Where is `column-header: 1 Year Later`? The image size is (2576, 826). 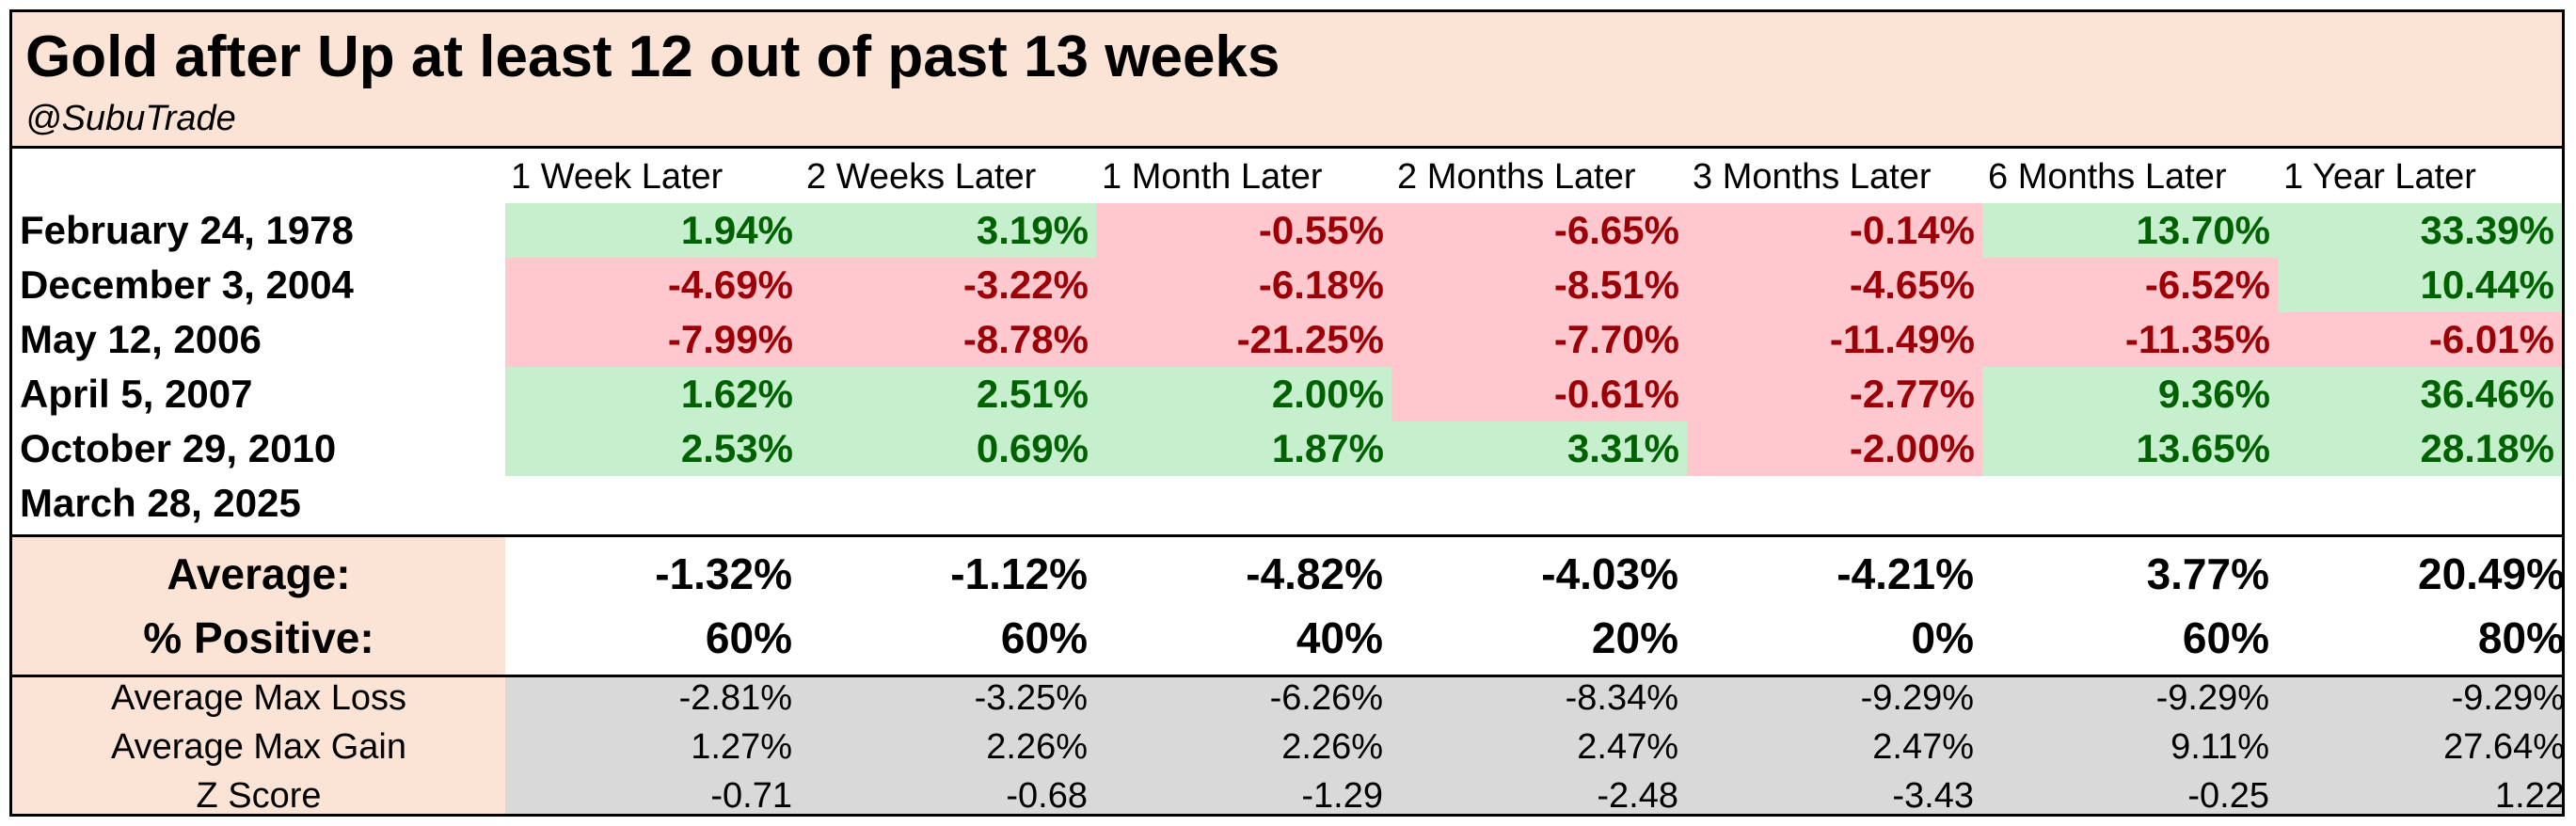 column-header: 1 Year Later is located at coordinates (2379, 177).